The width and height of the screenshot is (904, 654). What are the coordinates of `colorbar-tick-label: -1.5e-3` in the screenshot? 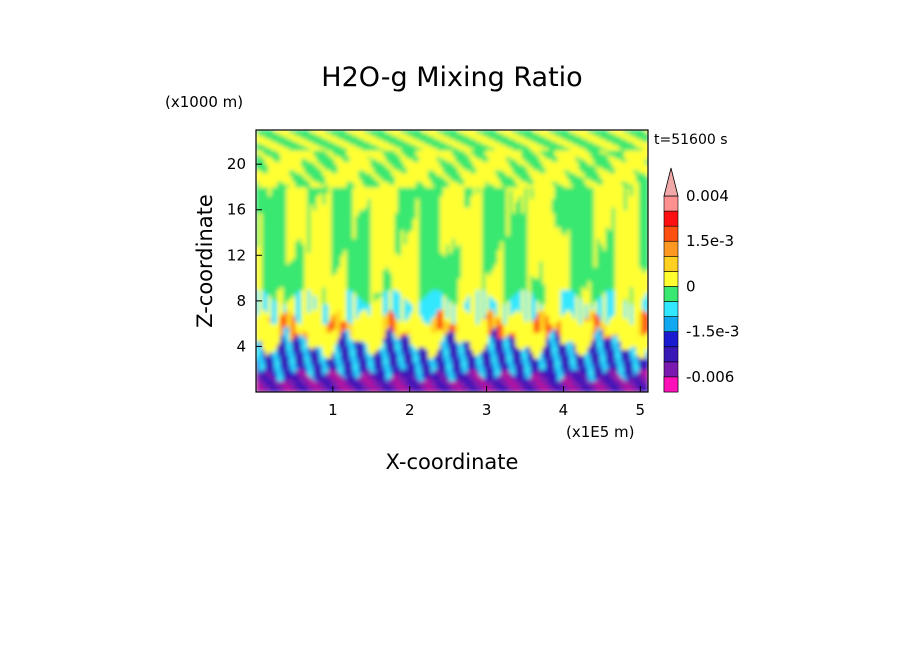 It's located at (712, 332).